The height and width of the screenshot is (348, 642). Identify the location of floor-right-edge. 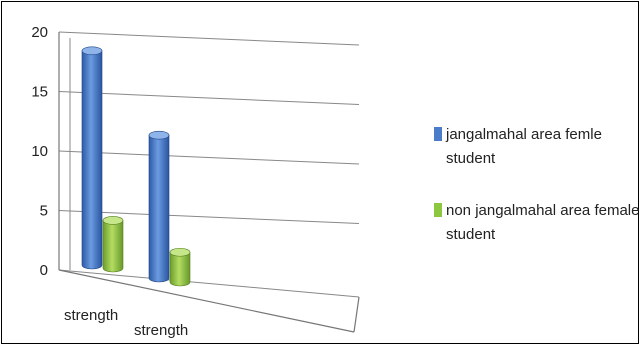
(356, 314).